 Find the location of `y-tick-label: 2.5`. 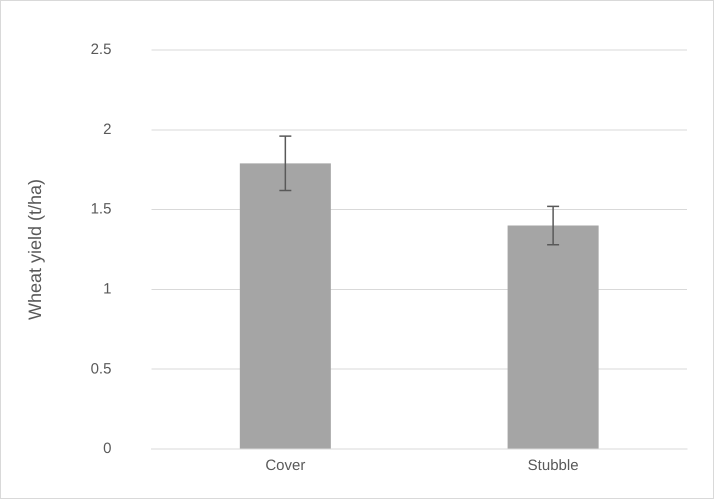

y-tick-label: 2.5 is located at coordinates (101, 49).